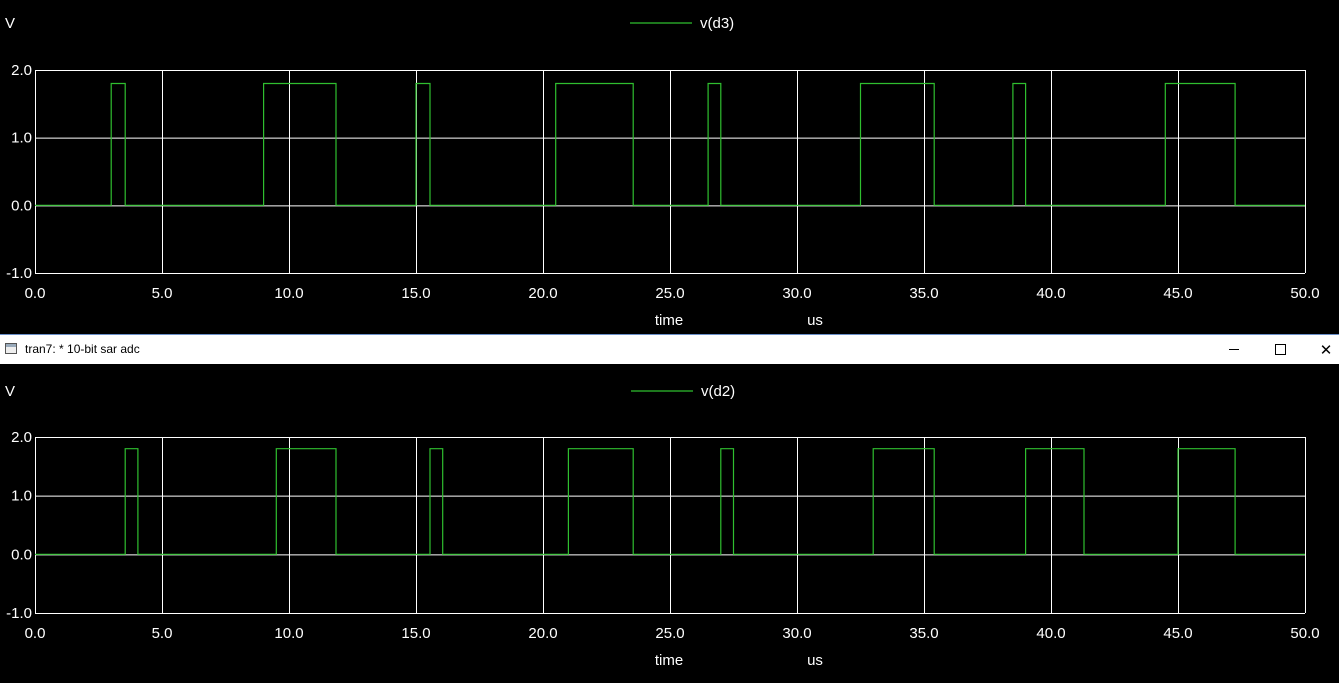  Describe the element at coordinates (718, 391) in the screenshot. I see `legend-entry: v(d2)` at that location.